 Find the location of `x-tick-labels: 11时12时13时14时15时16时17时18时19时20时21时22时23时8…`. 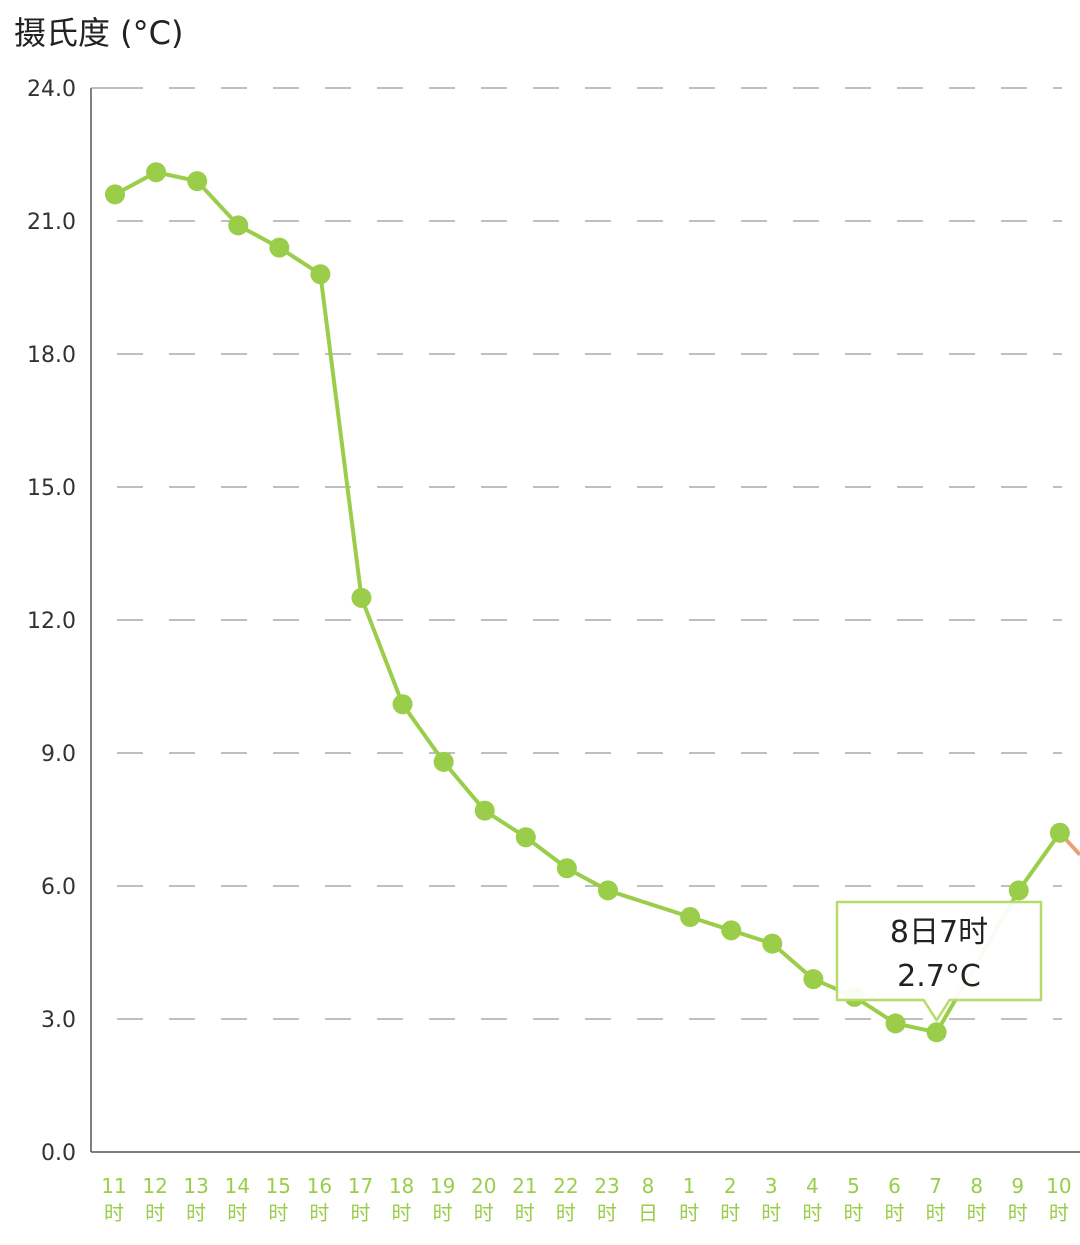

x-tick-labels: 11时12时13时14时15时16时17时18时19时20时21时22时23时8… is located at coordinates (586, 1199).